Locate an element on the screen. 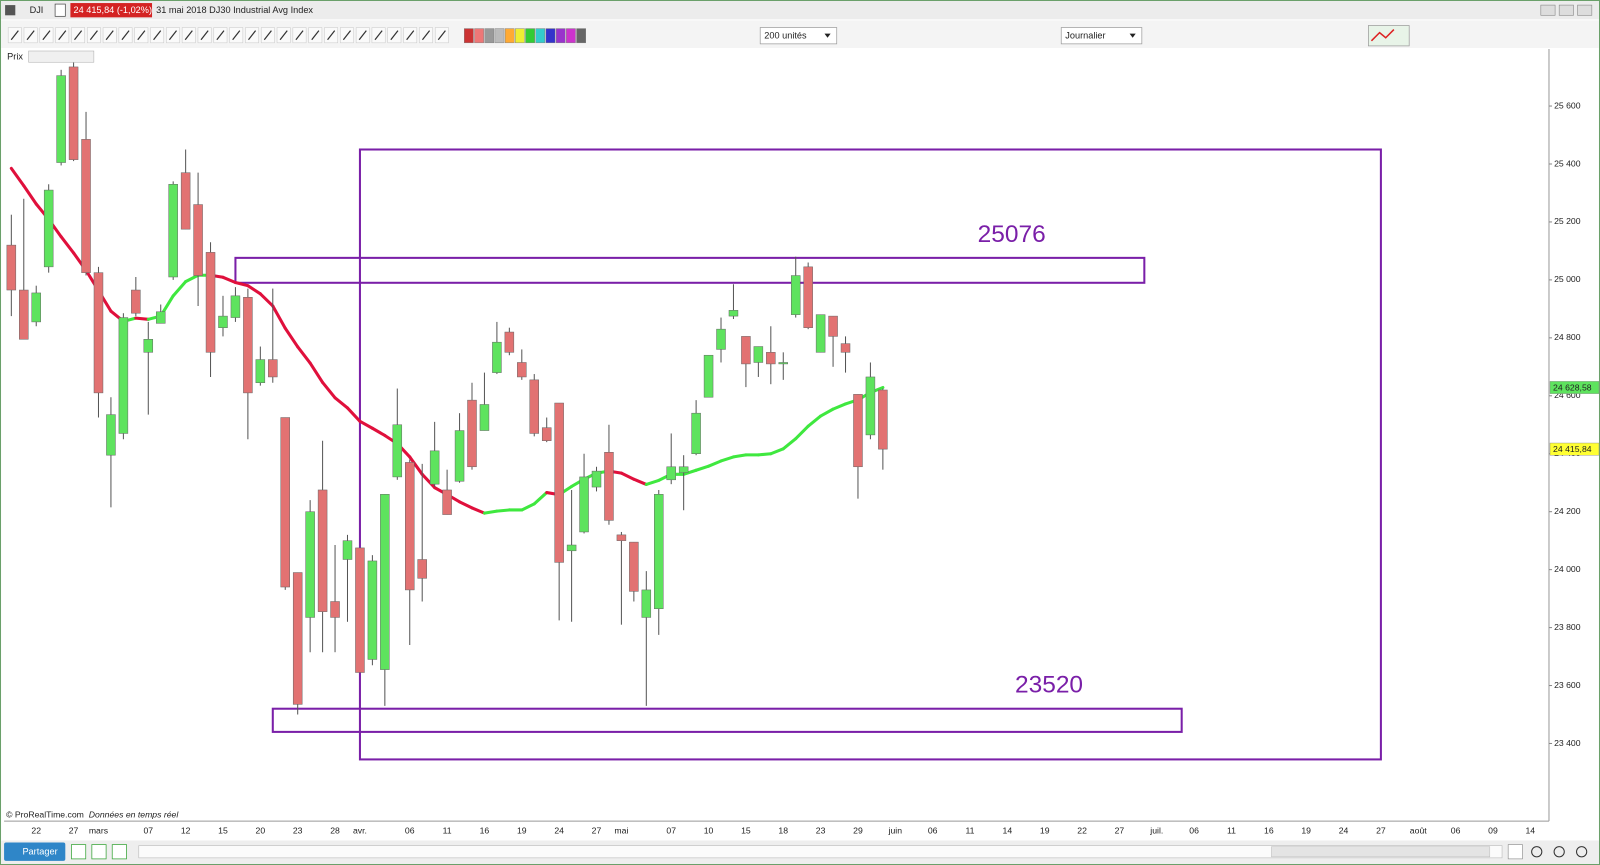 This screenshot has height=865, width=1600. panel-controls is located at coordinates (61, 56).